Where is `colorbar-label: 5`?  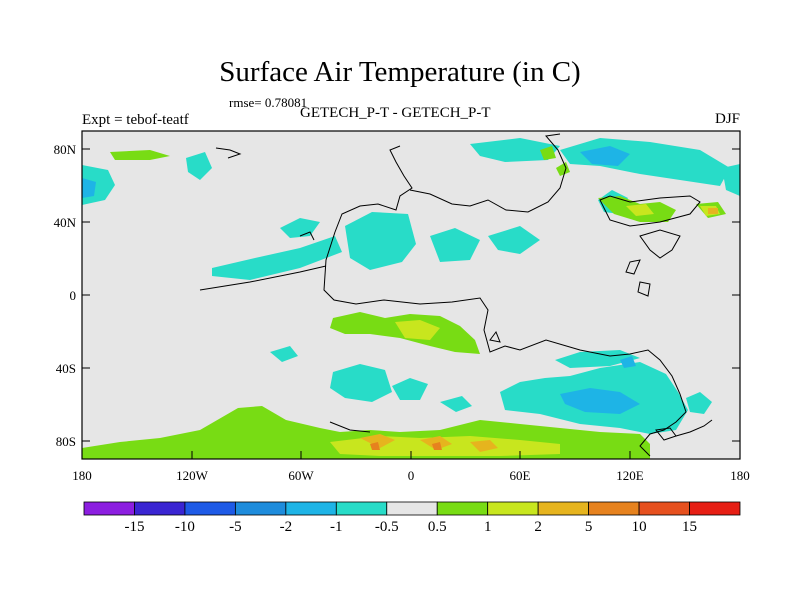 colorbar-label: 5 is located at coordinates (589, 527).